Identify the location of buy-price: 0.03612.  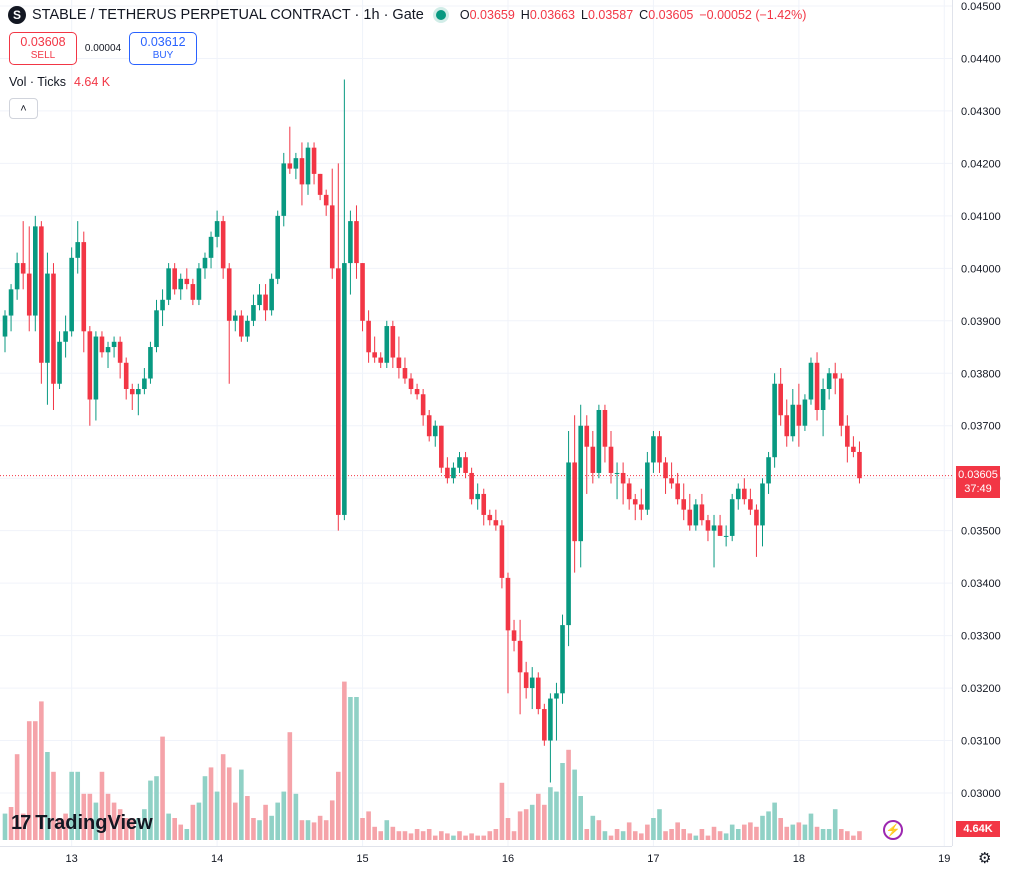
(163, 41).